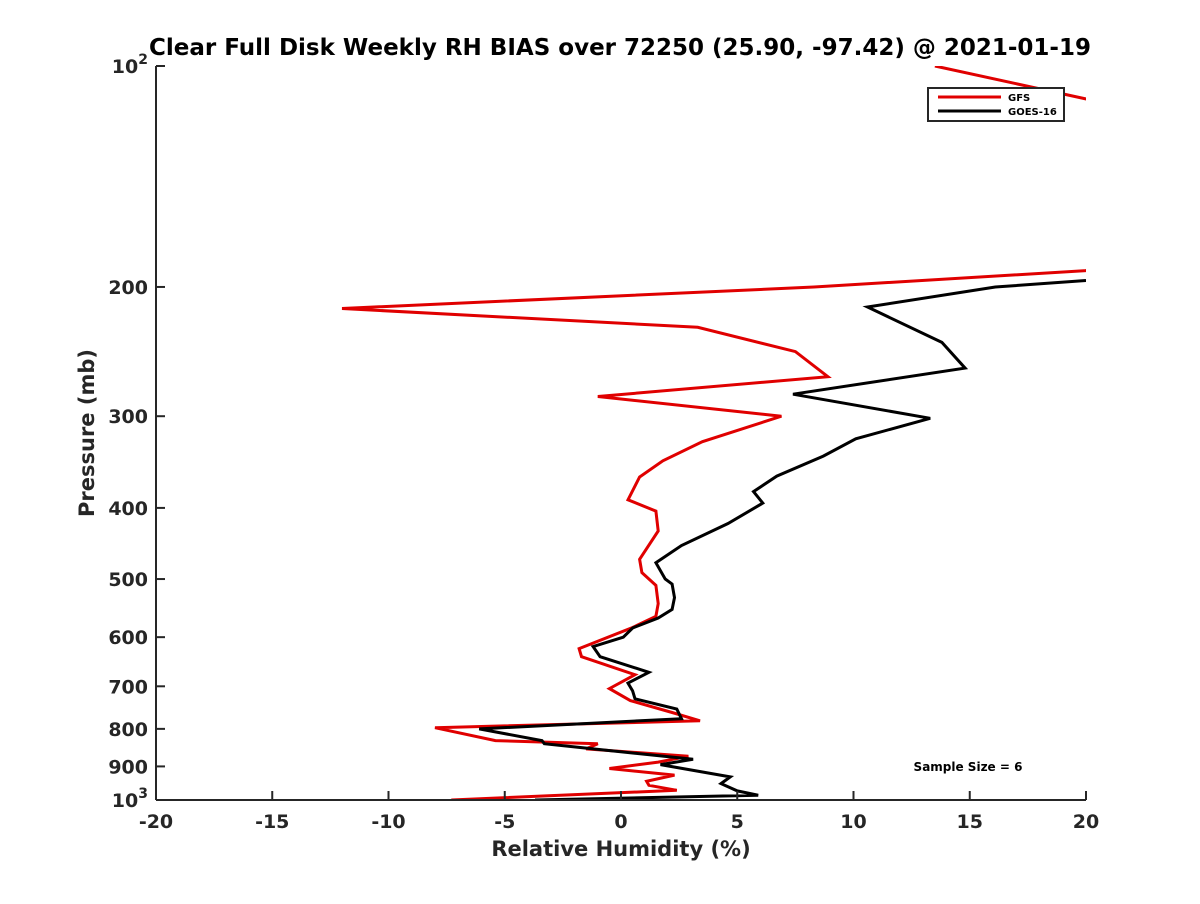  I want to click on x-axis-label: Relative Humidity (%), so click(620, 849).